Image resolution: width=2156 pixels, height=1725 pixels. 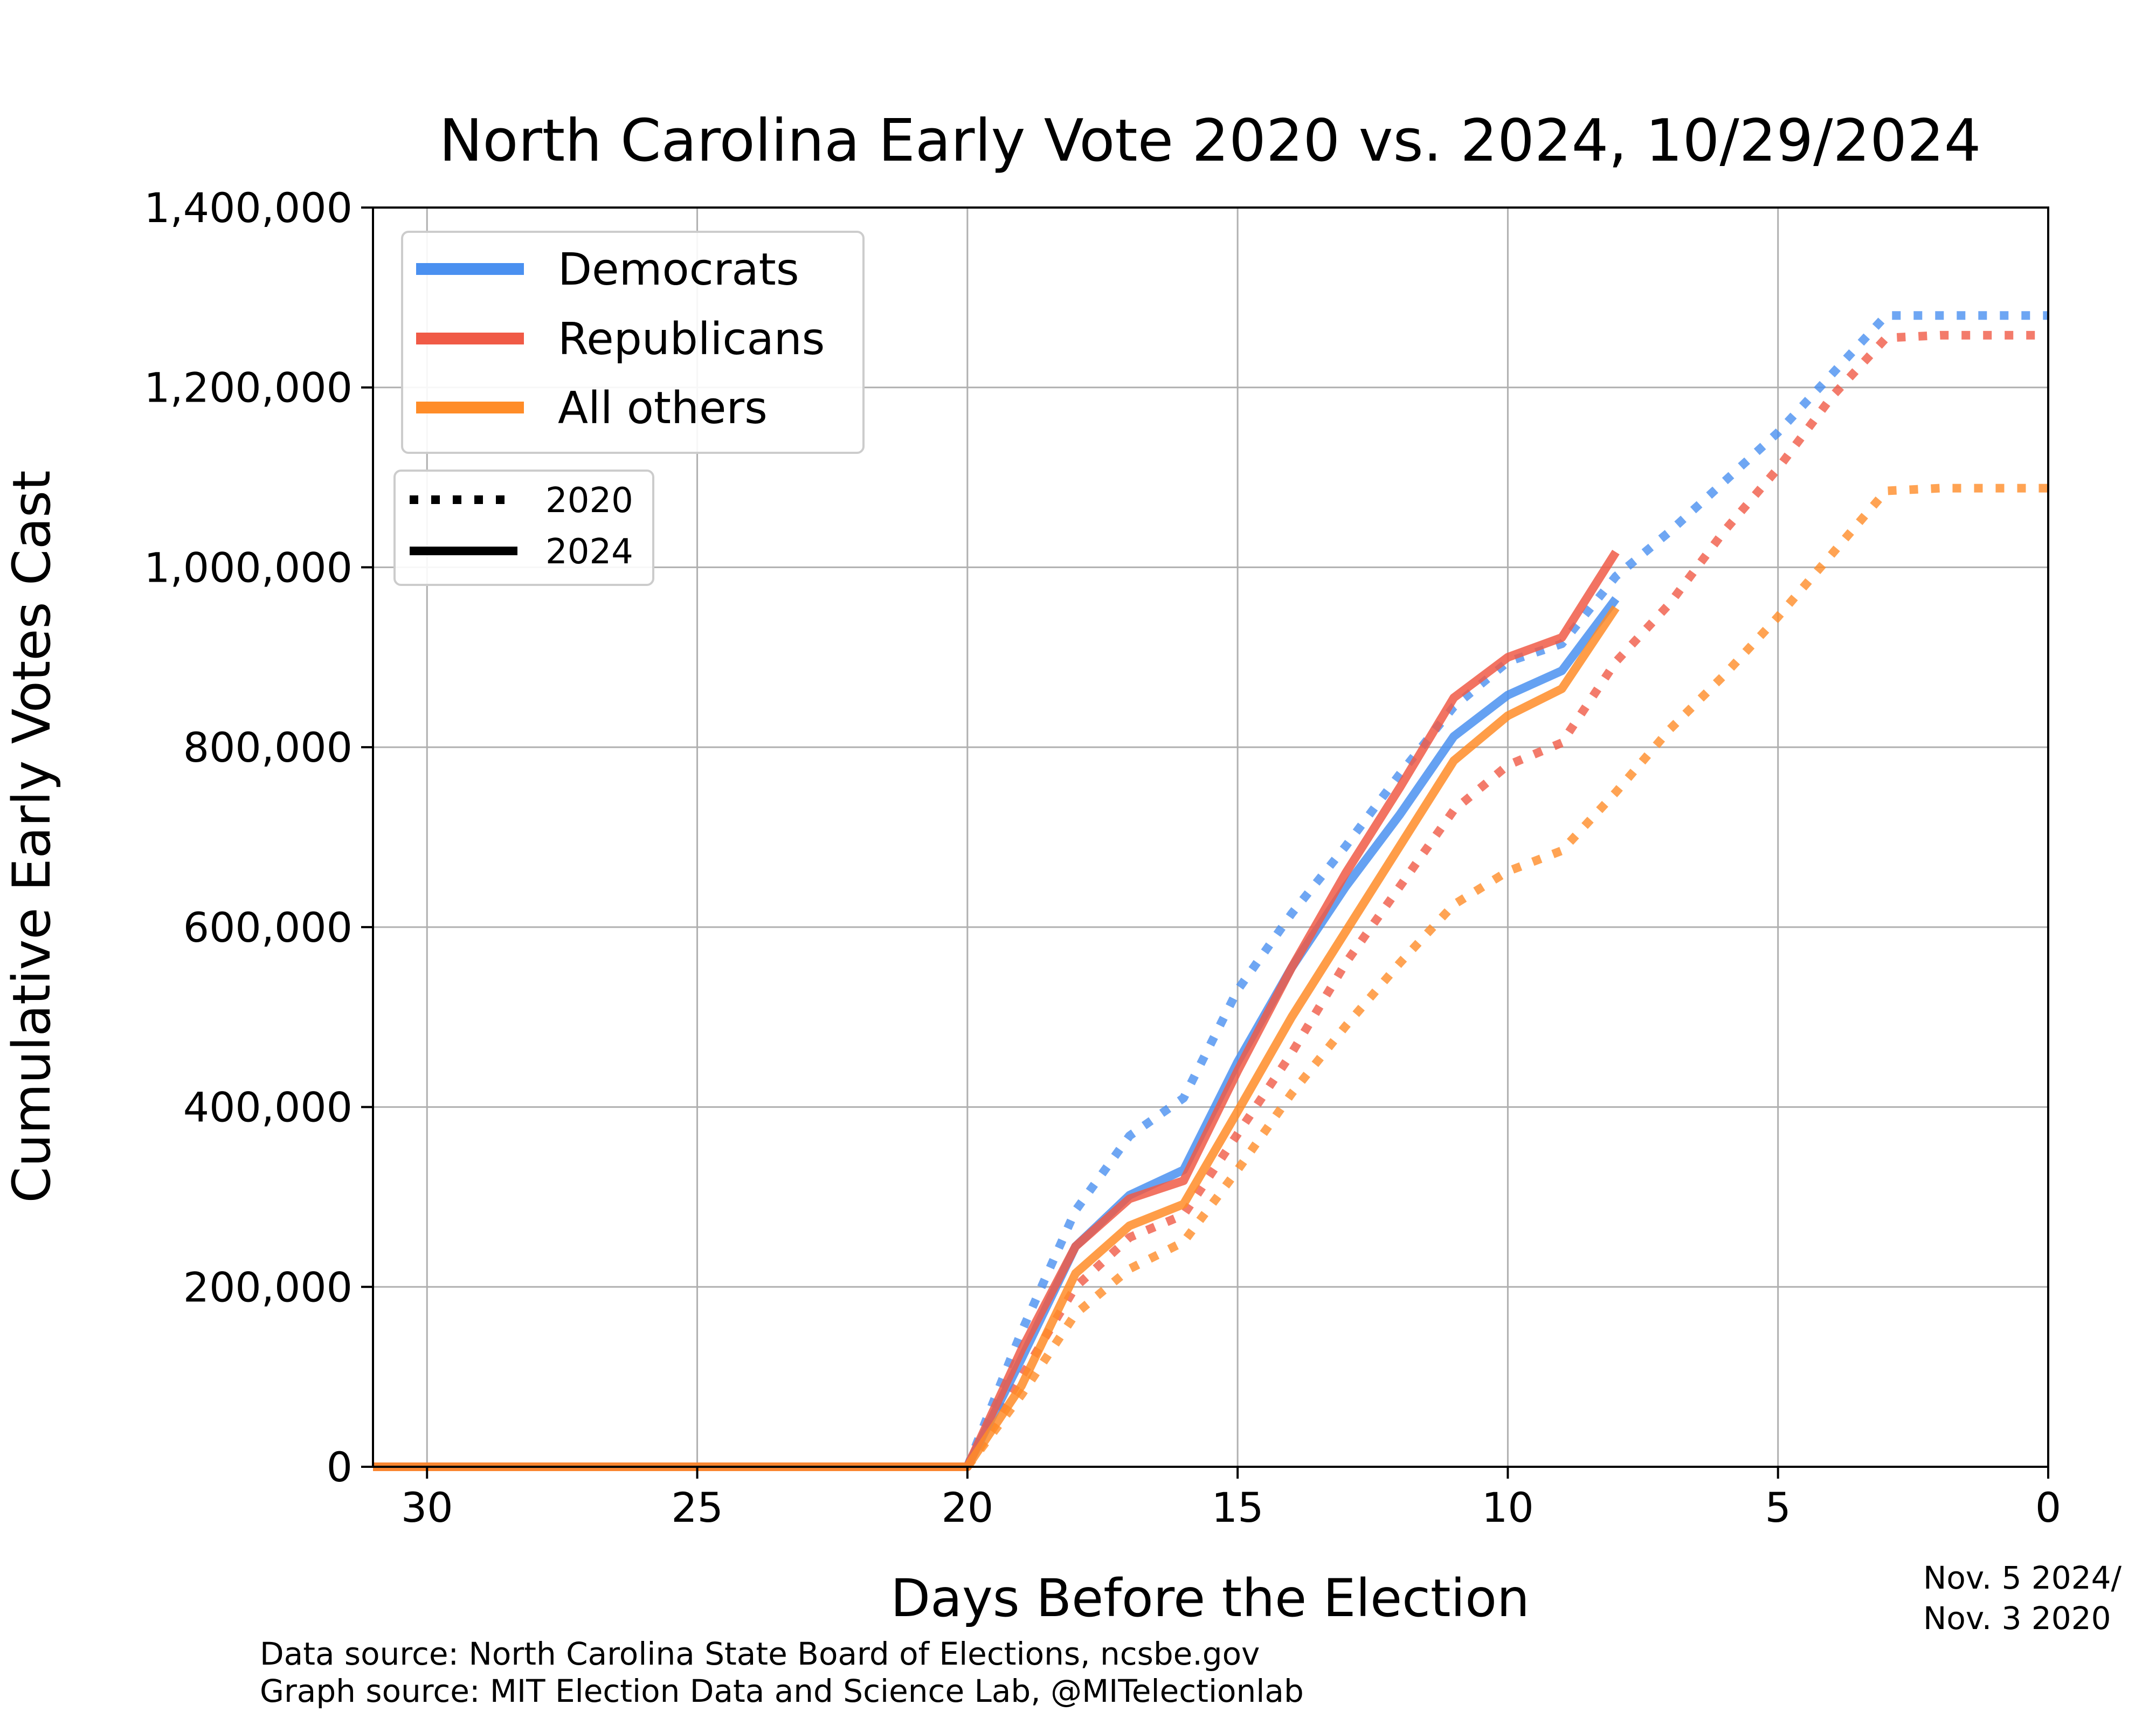 What do you see at coordinates (268, 1287) in the screenshot?
I see `y-tick-label: 200,000` at bounding box center [268, 1287].